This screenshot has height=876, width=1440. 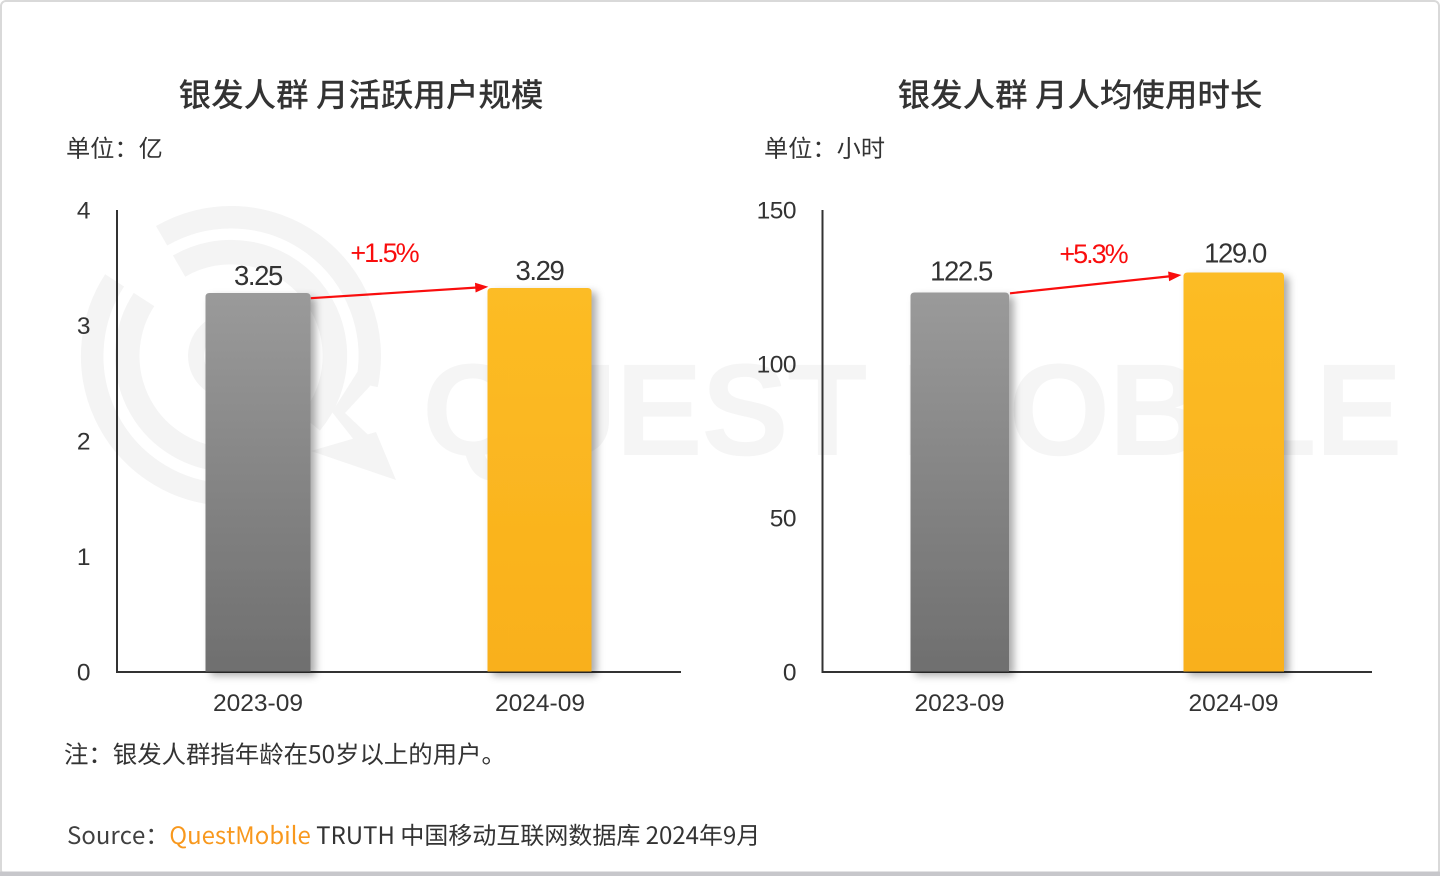 What do you see at coordinates (1093, 254) in the screenshot?
I see `svg-text: +5.3%` at bounding box center [1093, 254].